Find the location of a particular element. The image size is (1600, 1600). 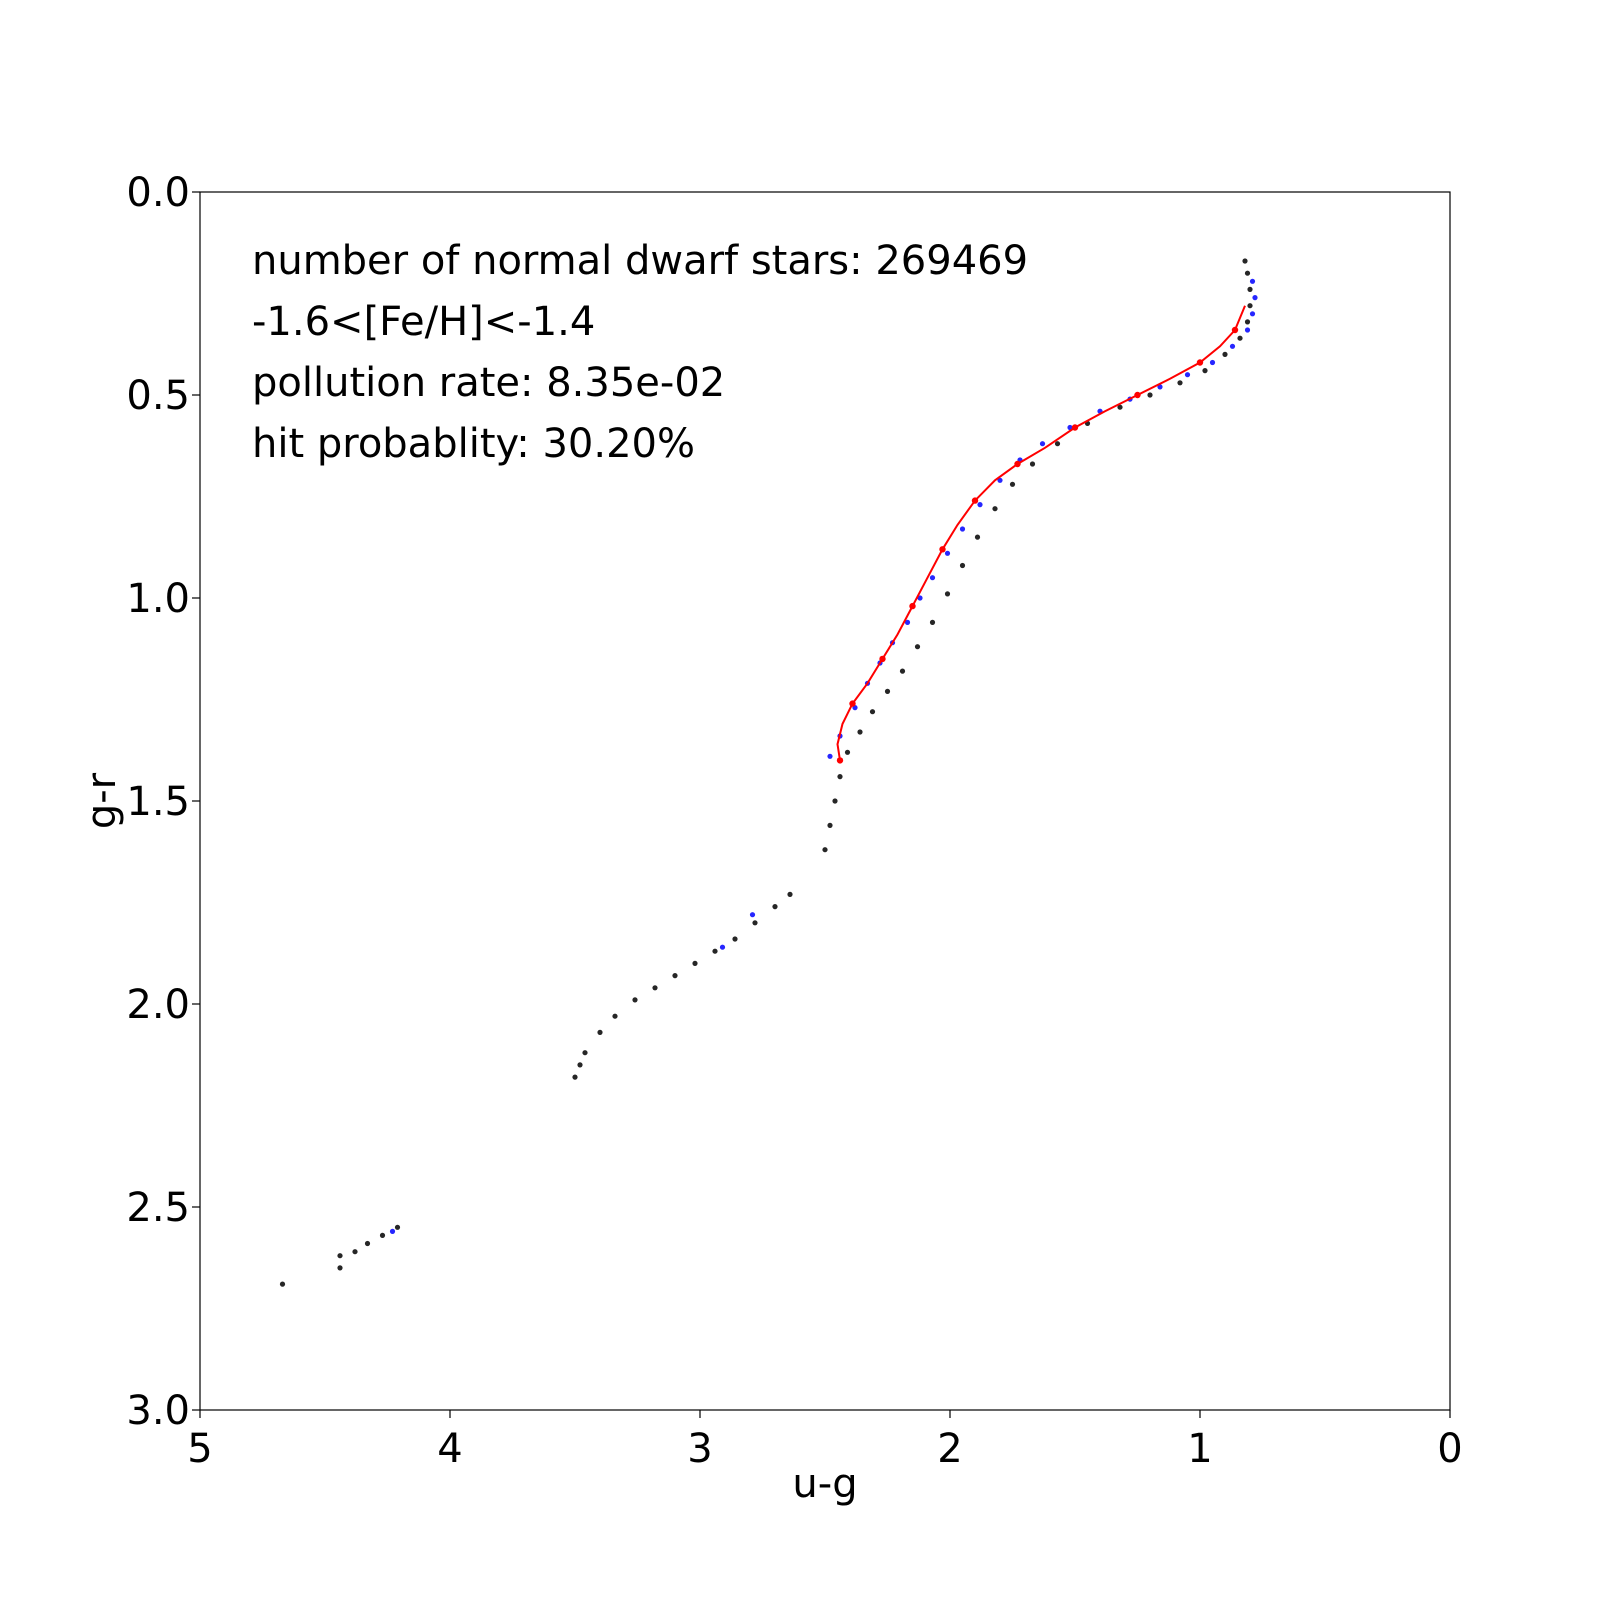

y-tick-label: 0.5 is located at coordinates (158, 396).